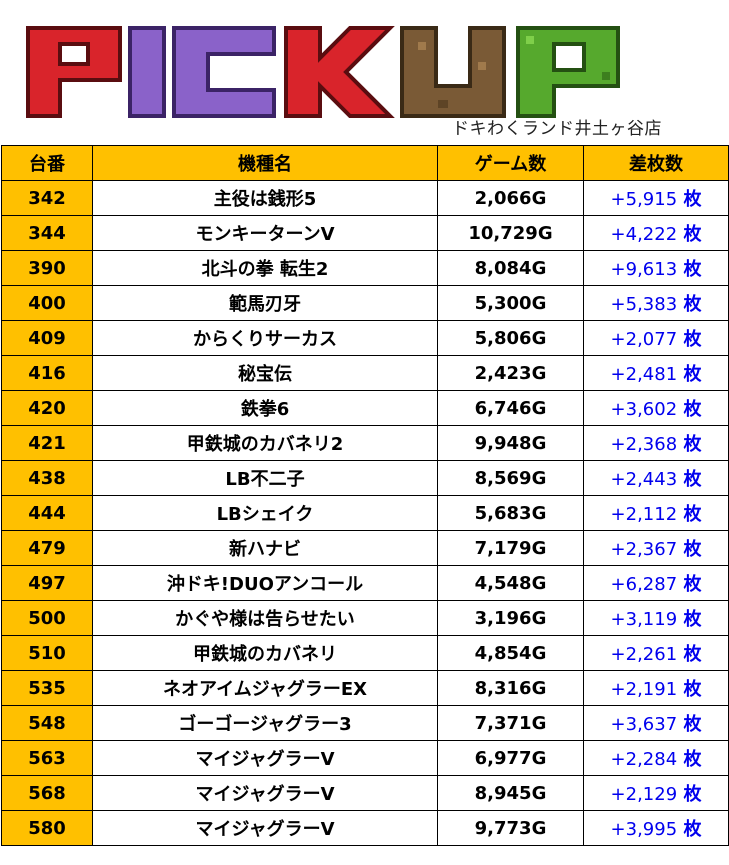 The height and width of the screenshot is (865, 729). I want to click on table-row: 416 秘宝伝 2,423G +2,481 枚, so click(365, 373).